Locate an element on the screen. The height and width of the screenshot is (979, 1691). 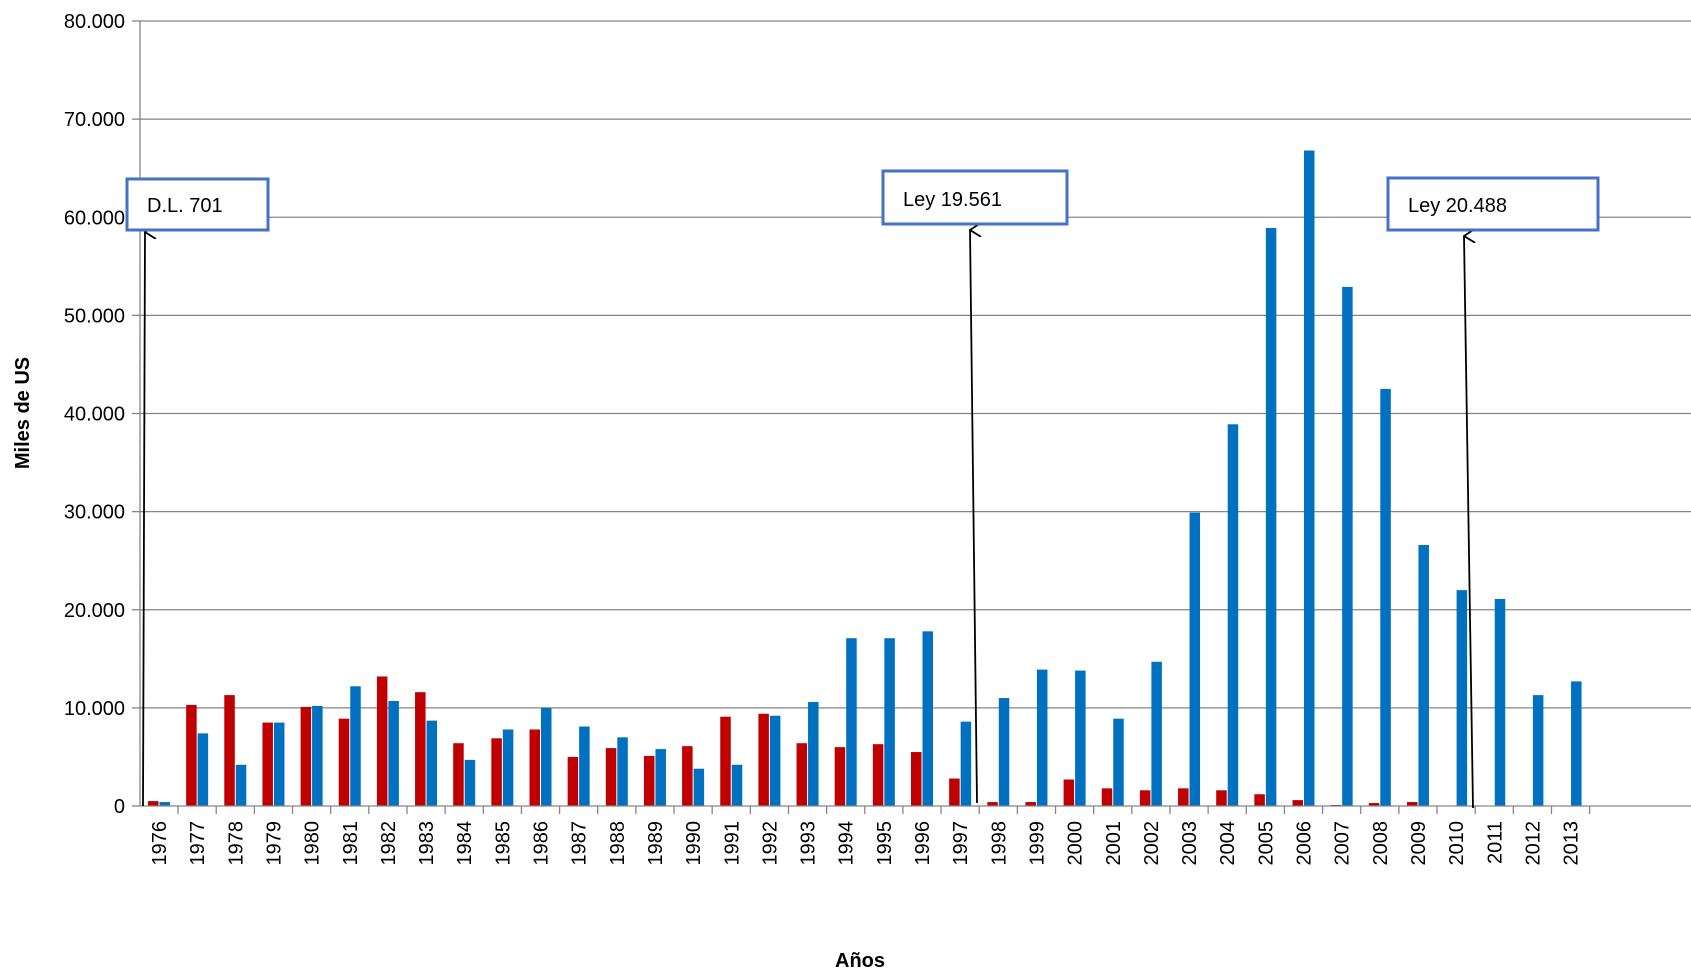
bar-series-red-1986 is located at coordinates (534, 767).